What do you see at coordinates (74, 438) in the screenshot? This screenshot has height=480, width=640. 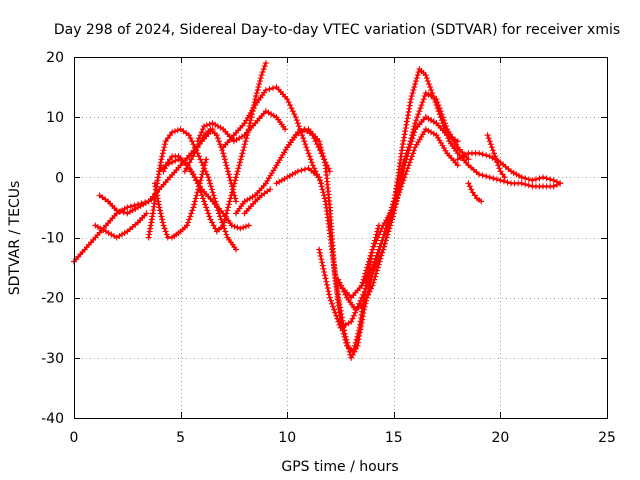 I see `x-tick-label: 0` at bounding box center [74, 438].